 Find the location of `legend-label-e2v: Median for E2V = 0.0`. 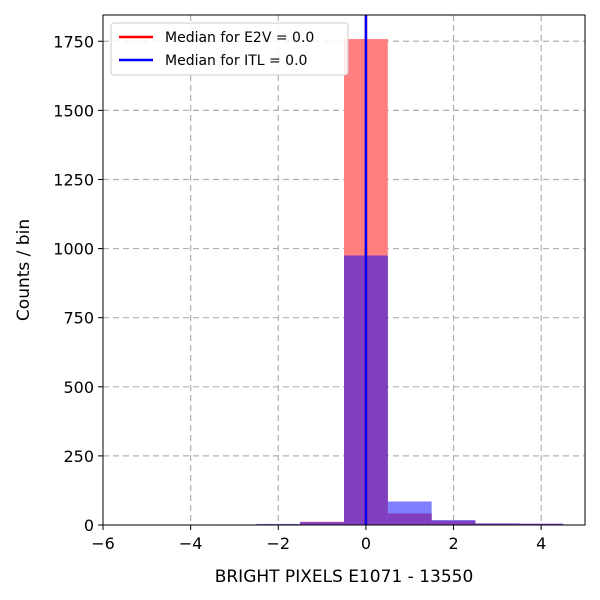

legend-label-e2v: Median for E2V = 0.0 is located at coordinates (239, 38).